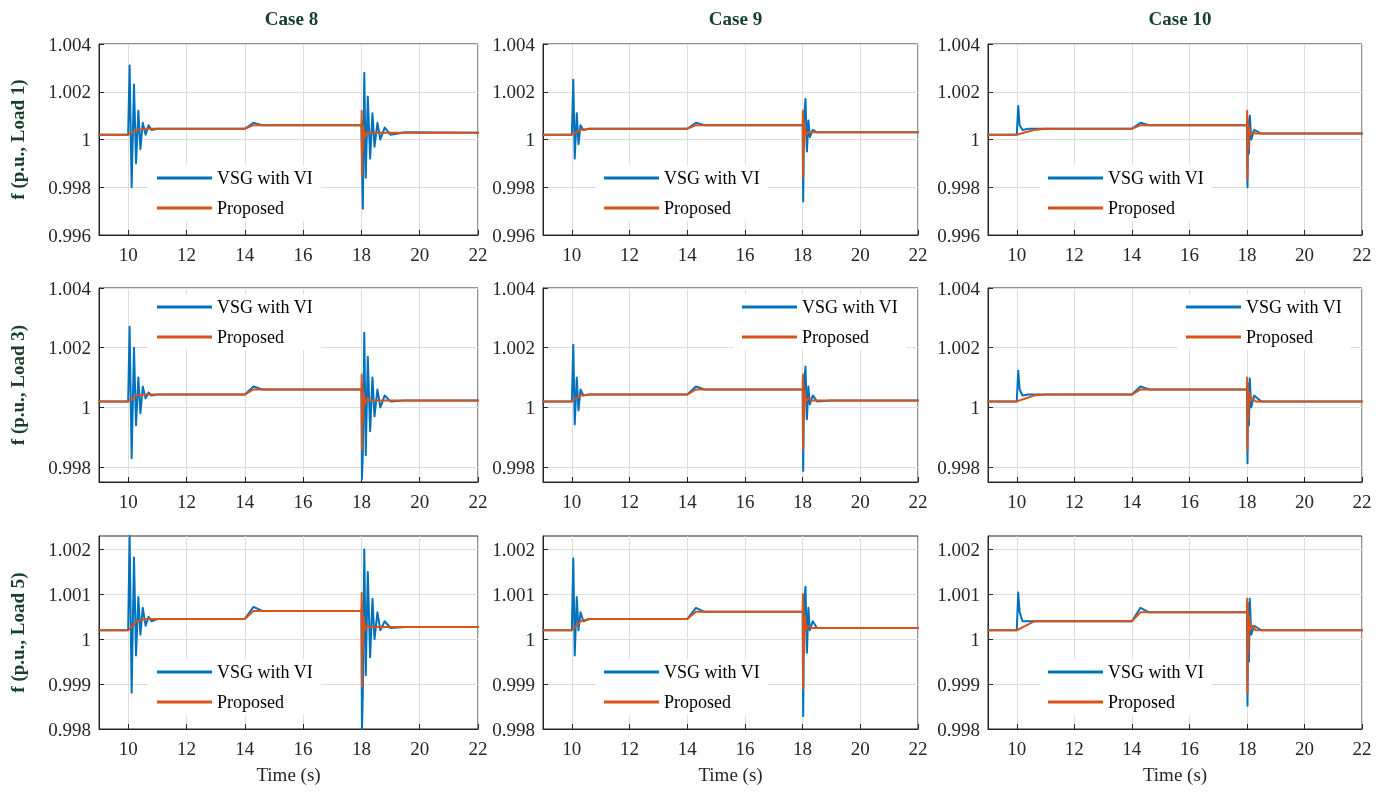 Image resolution: width=1387 pixels, height=797 pixels. Describe the element at coordinates (291, 18) in the screenshot. I see `chart-title: Case 8` at that location.